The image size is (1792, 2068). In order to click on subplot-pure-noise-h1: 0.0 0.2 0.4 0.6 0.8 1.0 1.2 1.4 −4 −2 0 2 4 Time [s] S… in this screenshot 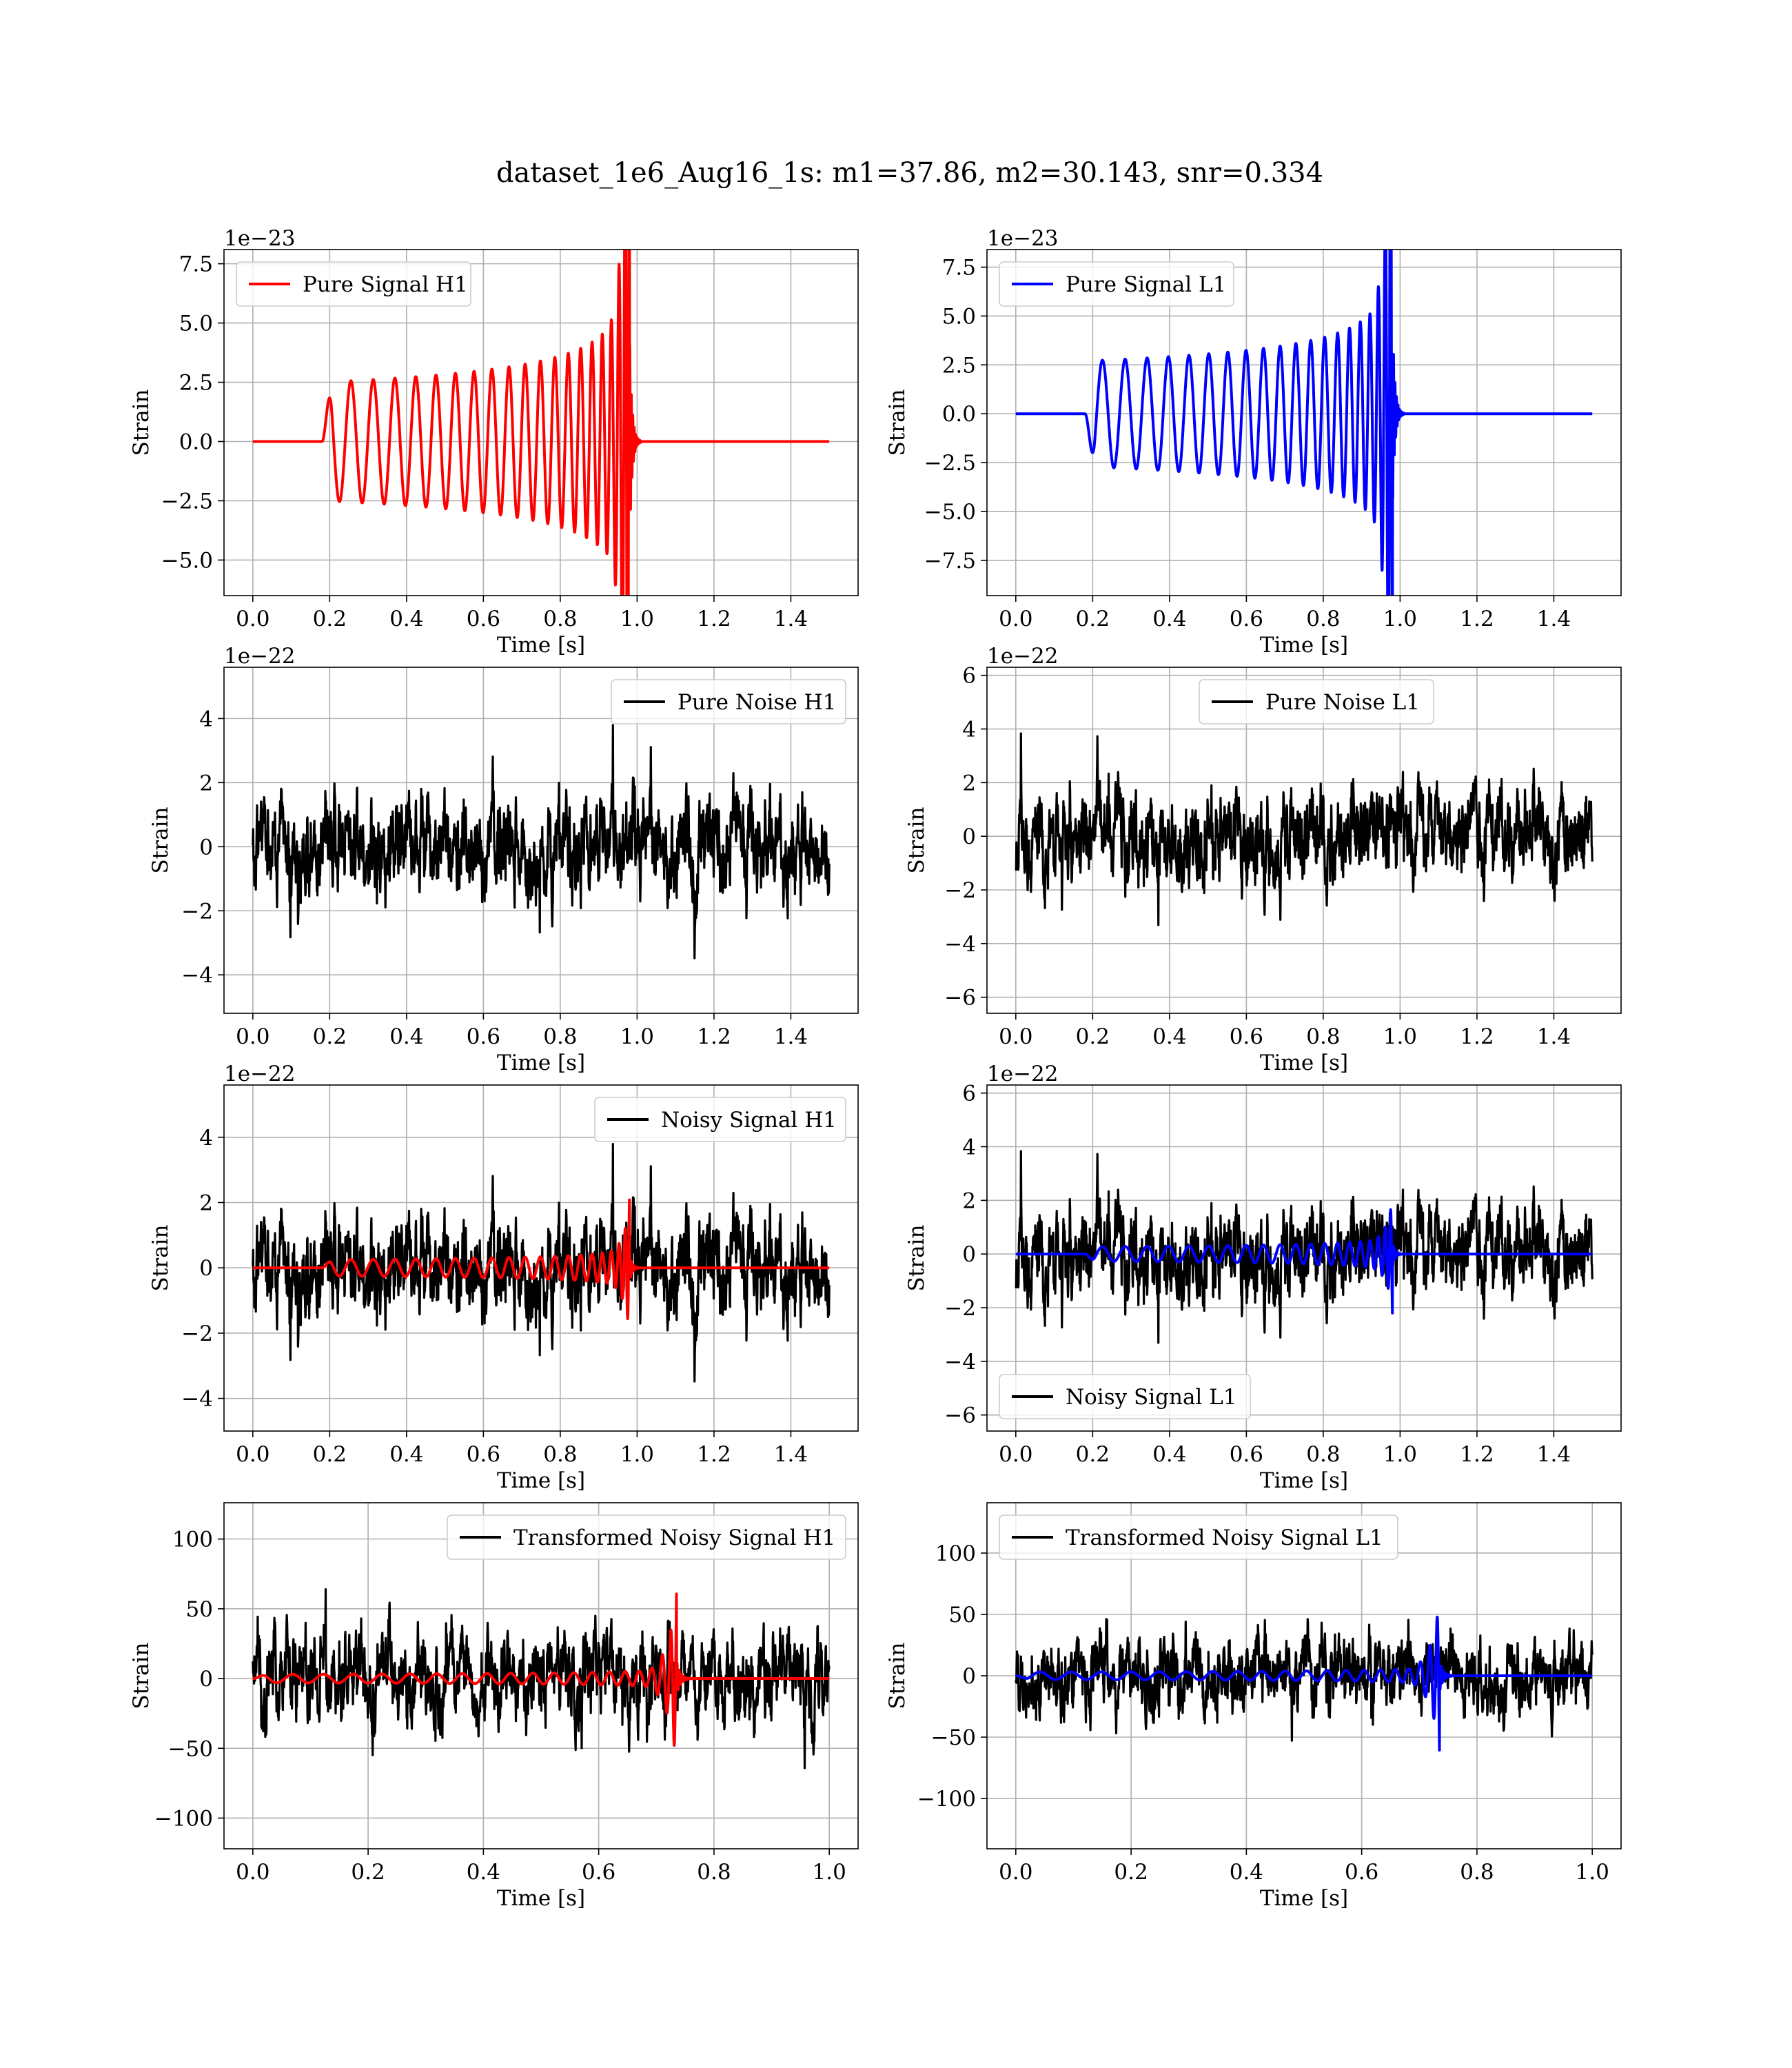, I will do `click(503, 859)`.